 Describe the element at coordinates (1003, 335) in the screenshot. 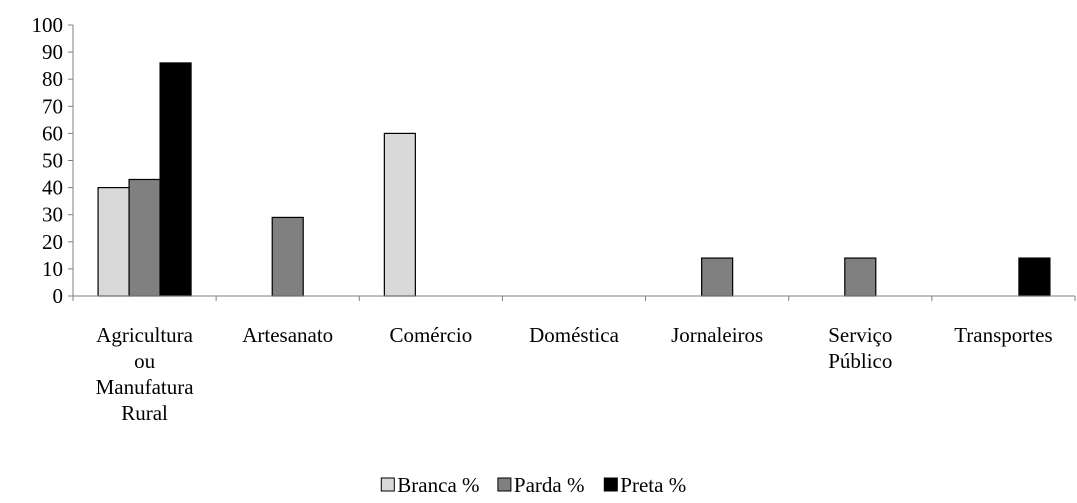

I see `x-category-label: Transportes` at that location.